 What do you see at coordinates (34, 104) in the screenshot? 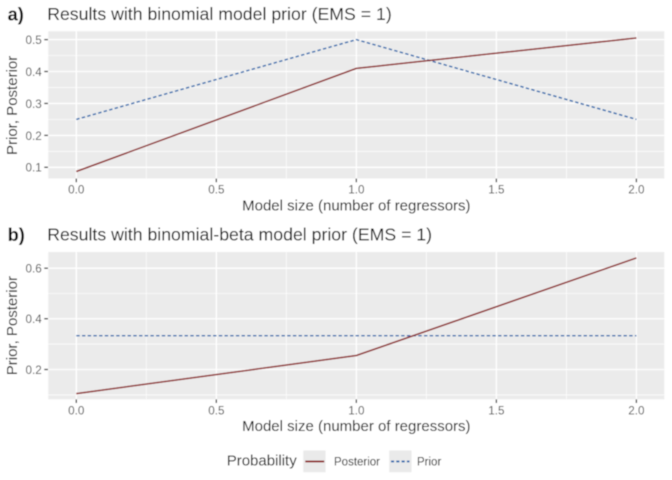
I see `svg-text: 0.3` at bounding box center [34, 104].